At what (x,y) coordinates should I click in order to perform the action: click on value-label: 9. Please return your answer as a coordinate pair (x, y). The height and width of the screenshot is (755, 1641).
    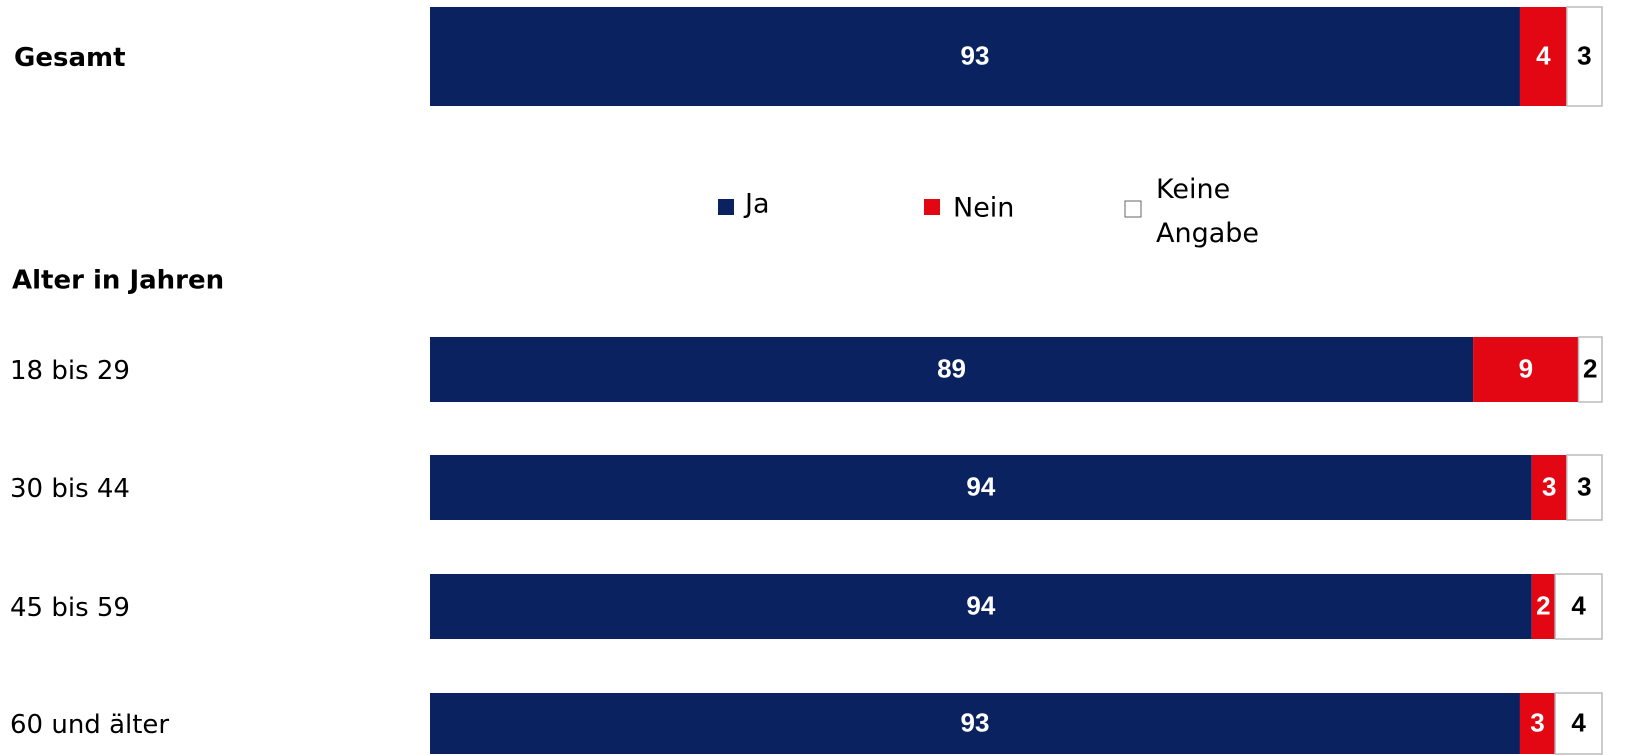
    Looking at the image, I should click on (1526, 368).